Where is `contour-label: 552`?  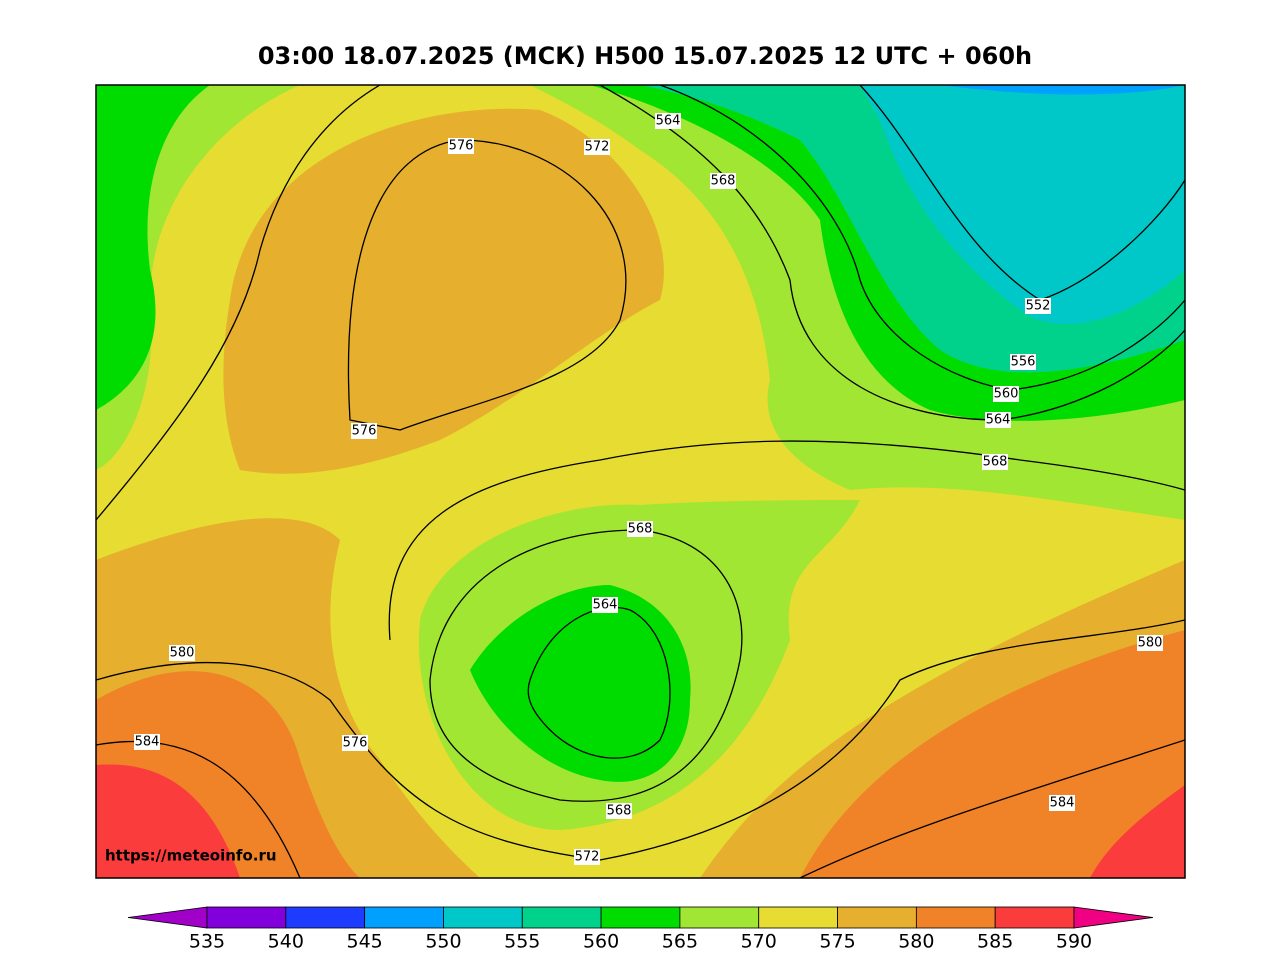 contour-label: 552 is located at coordinates (1038, 306).